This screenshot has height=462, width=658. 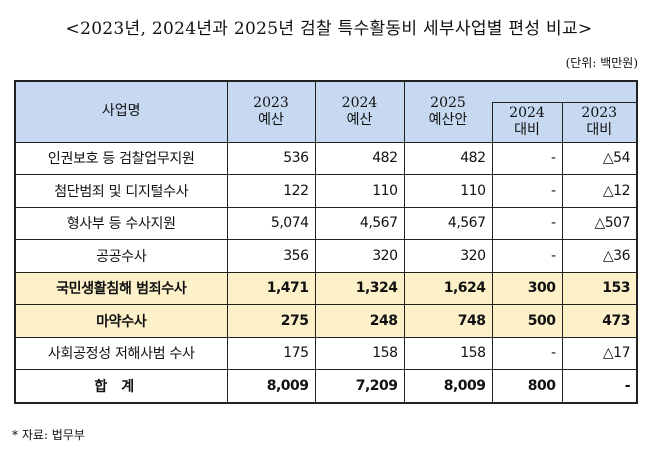 I want to click on footnote: * 자료: 법무부, so click(x=48, y=435).